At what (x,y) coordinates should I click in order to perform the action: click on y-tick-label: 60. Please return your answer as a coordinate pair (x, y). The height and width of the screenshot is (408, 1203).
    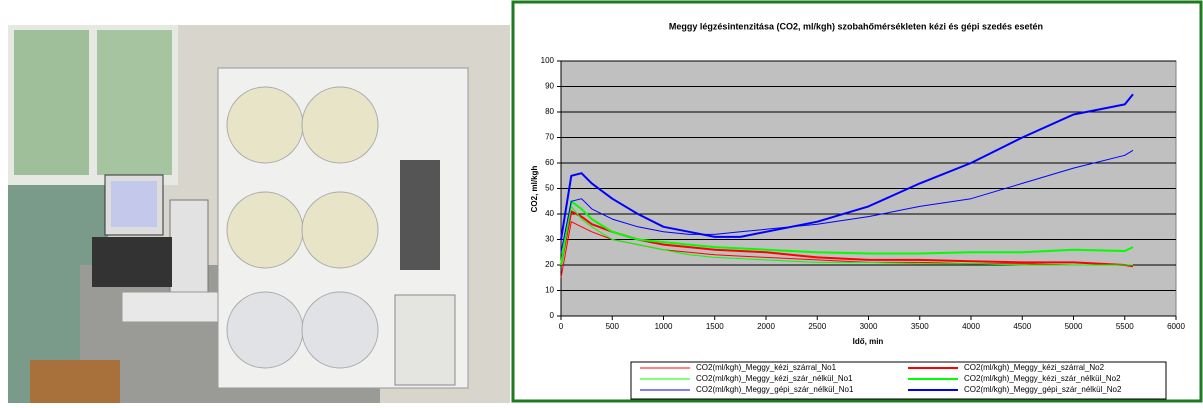
    Looking at the image, I should click on (549, 162).